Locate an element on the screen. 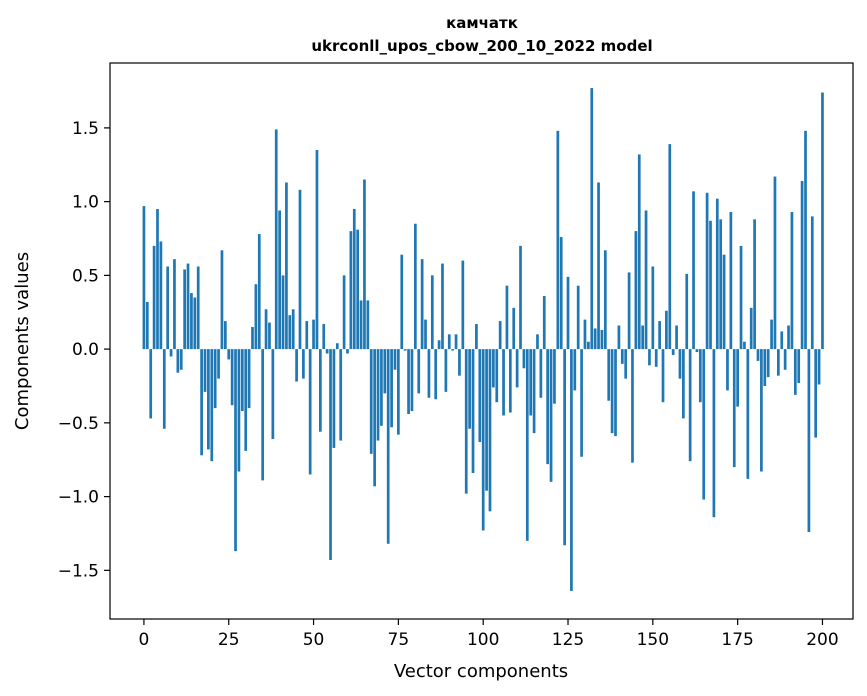  y-axis-label: Components values is located at coordinates (22, 341).